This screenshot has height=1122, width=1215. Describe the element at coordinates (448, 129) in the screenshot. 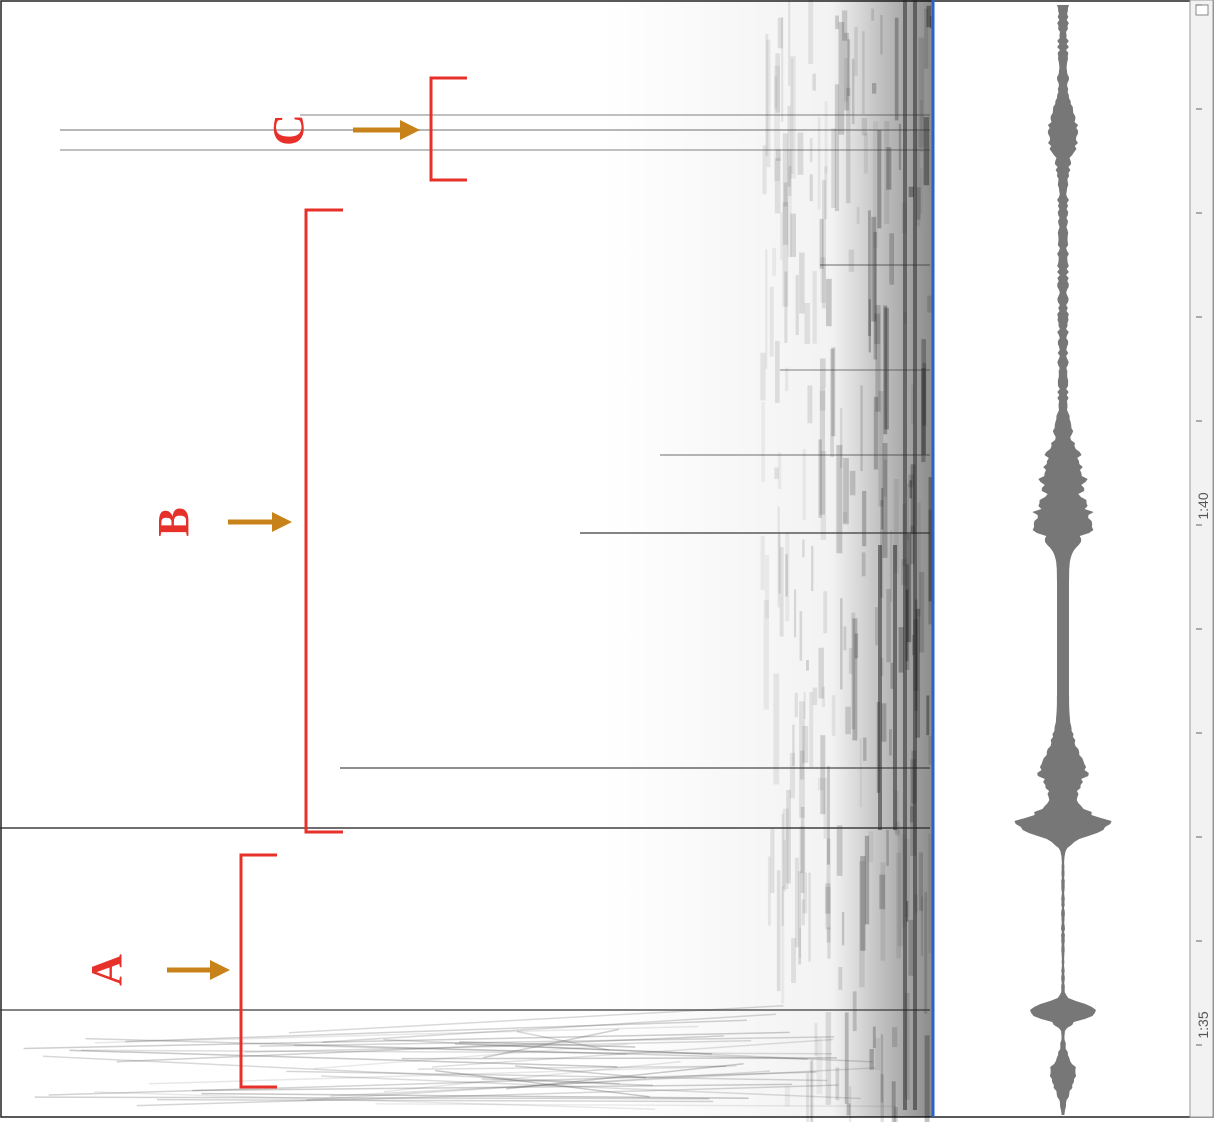

I see `bracket` at that location.